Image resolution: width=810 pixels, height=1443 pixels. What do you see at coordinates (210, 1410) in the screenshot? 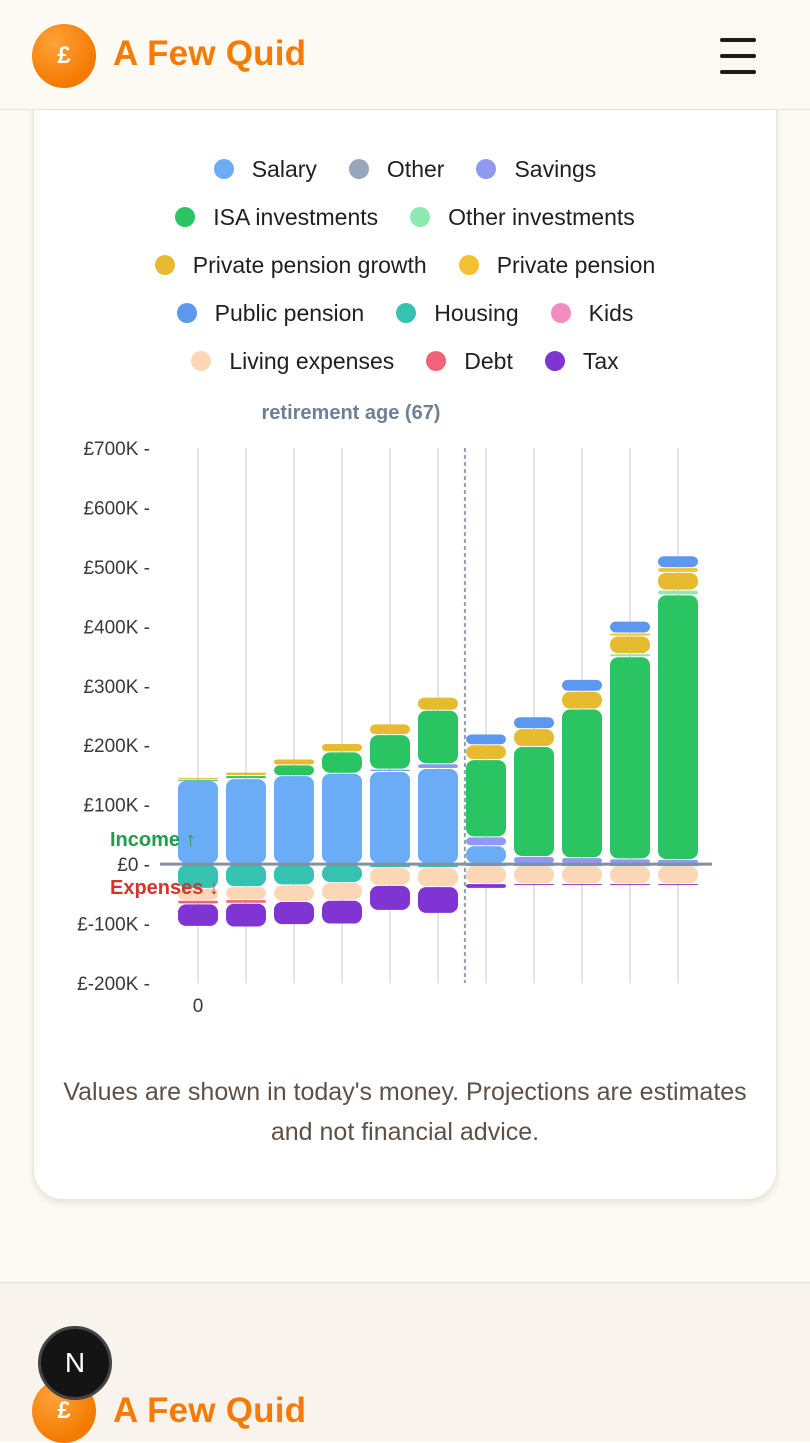
I see `footer-brand-name: A Few Quid` at bounding box center [210, 1410].